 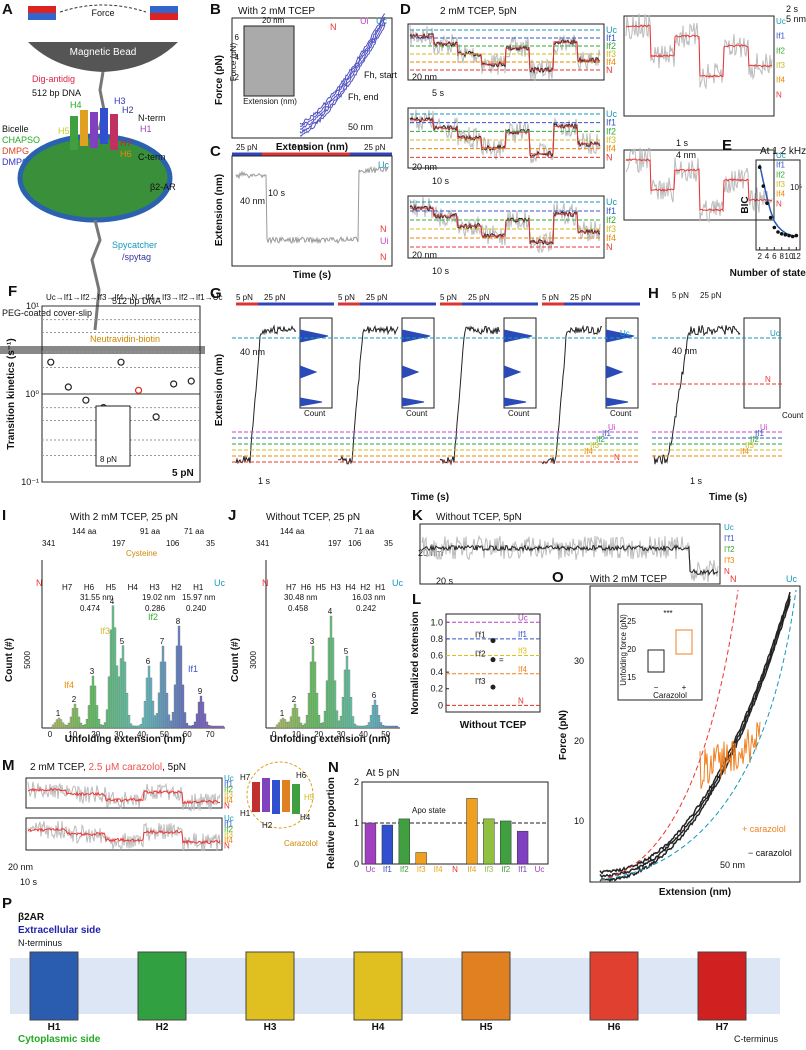 I want to click on force: 5 pN, so click(x=300, y=147).